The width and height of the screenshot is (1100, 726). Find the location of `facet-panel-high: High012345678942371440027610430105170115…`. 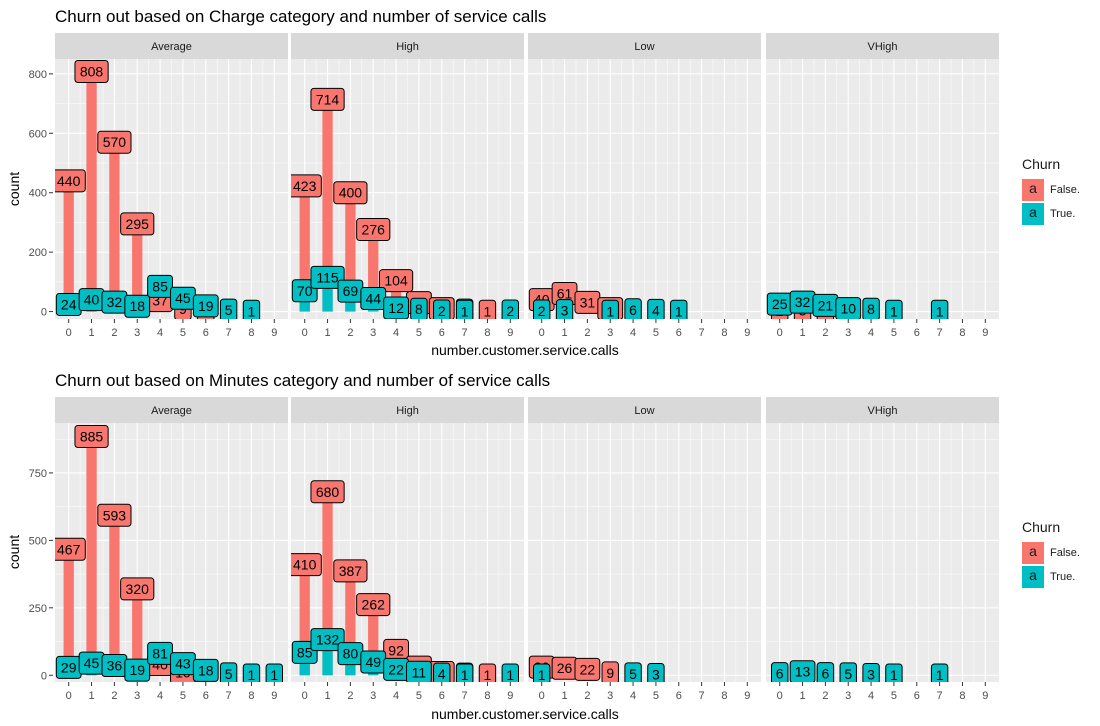

facet-panel-high: High012345678942371440027610430105170115… is located at coordinates (407, 186).